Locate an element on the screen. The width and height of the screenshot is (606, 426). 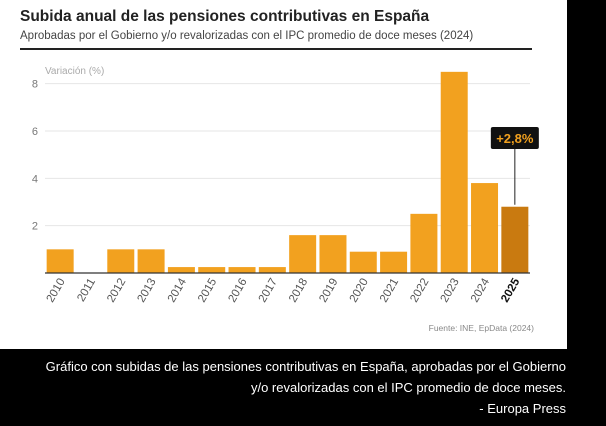
bar-2023 is located at coordinates (454, 172).